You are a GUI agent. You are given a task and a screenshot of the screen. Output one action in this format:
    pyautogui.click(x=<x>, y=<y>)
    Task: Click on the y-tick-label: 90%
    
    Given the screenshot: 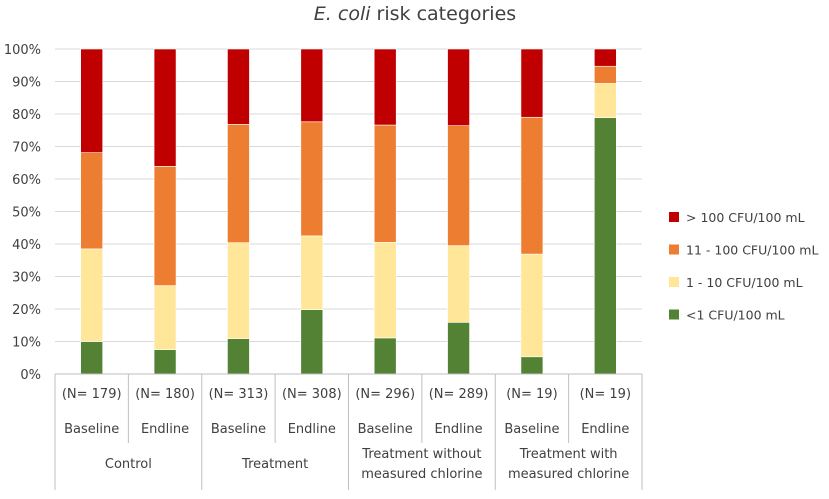 What is the action you would take?
    pyautogui.click(x=26, y=83)
    